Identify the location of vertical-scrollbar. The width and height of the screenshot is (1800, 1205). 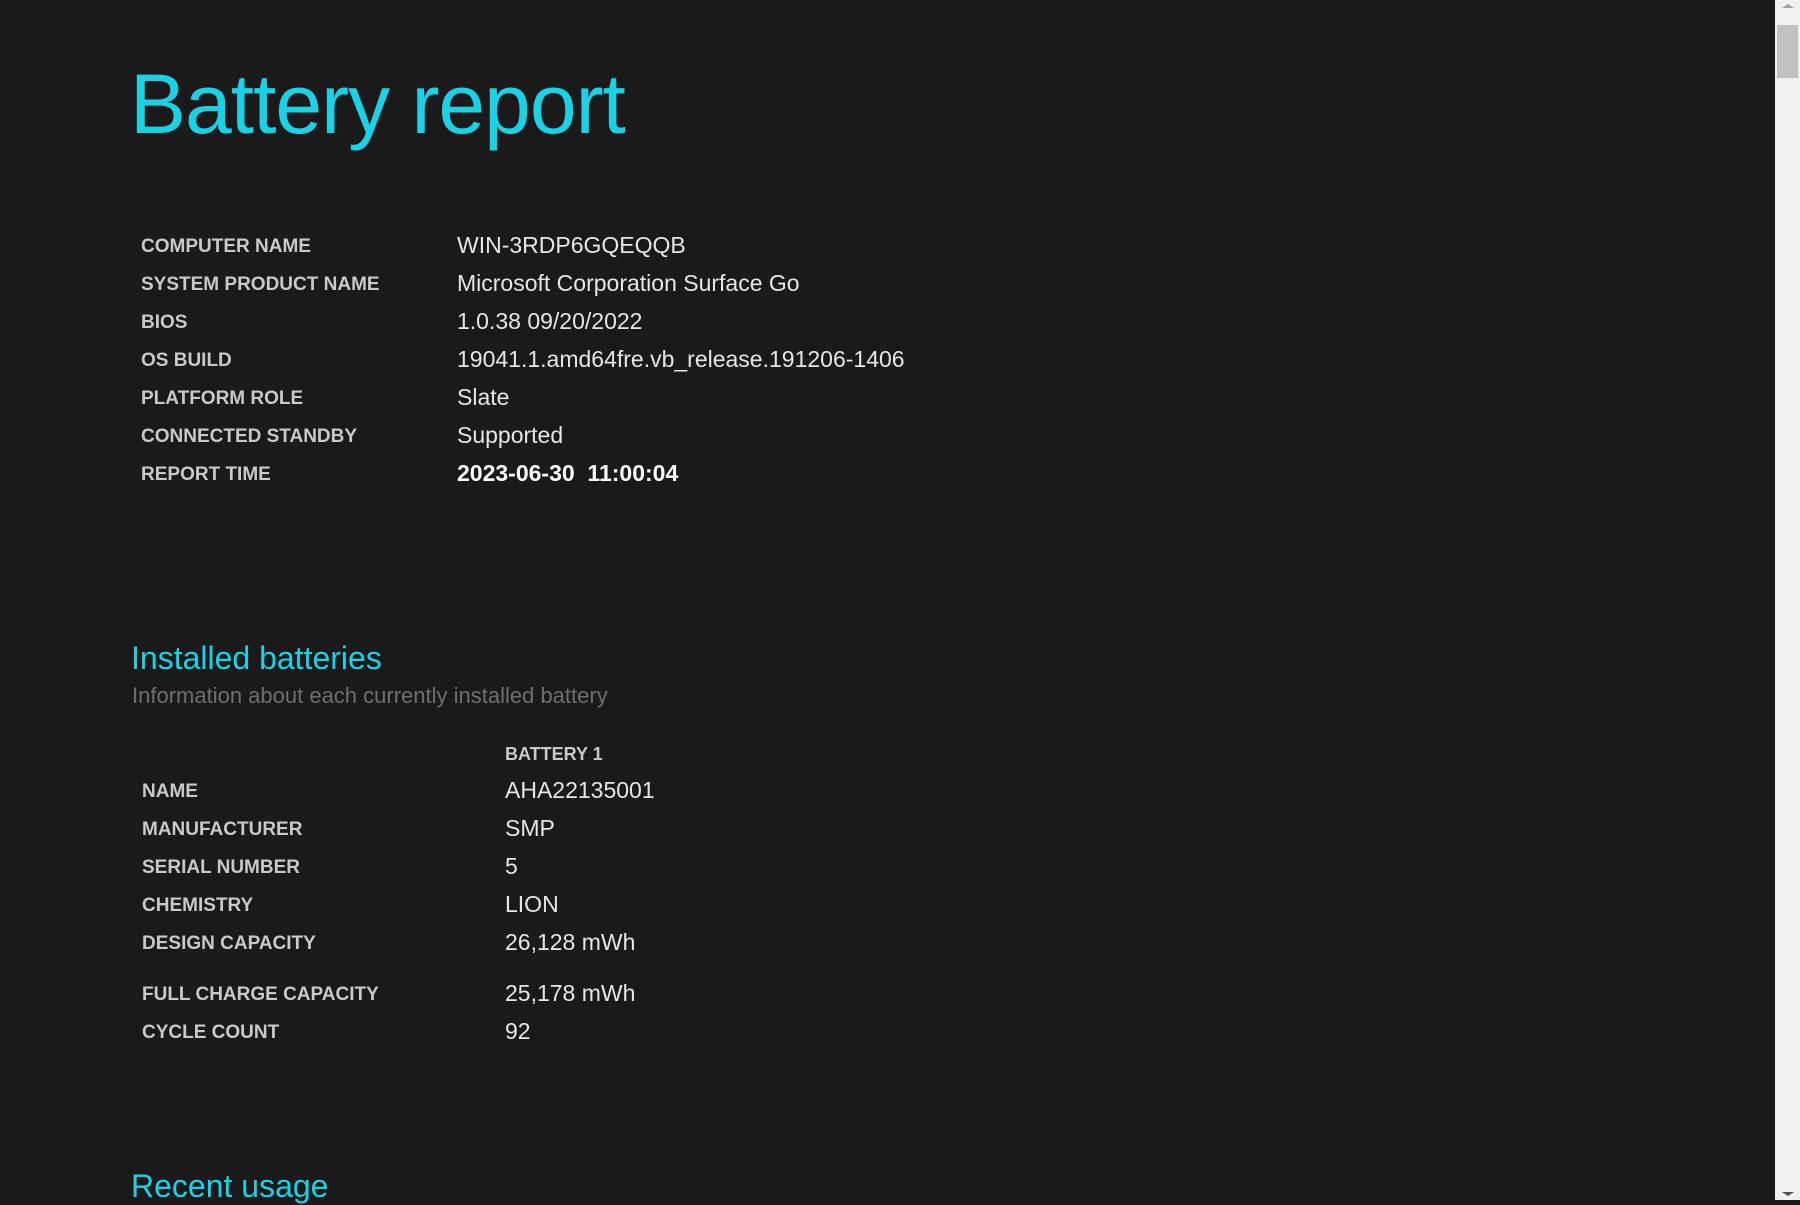
(1787, 600).